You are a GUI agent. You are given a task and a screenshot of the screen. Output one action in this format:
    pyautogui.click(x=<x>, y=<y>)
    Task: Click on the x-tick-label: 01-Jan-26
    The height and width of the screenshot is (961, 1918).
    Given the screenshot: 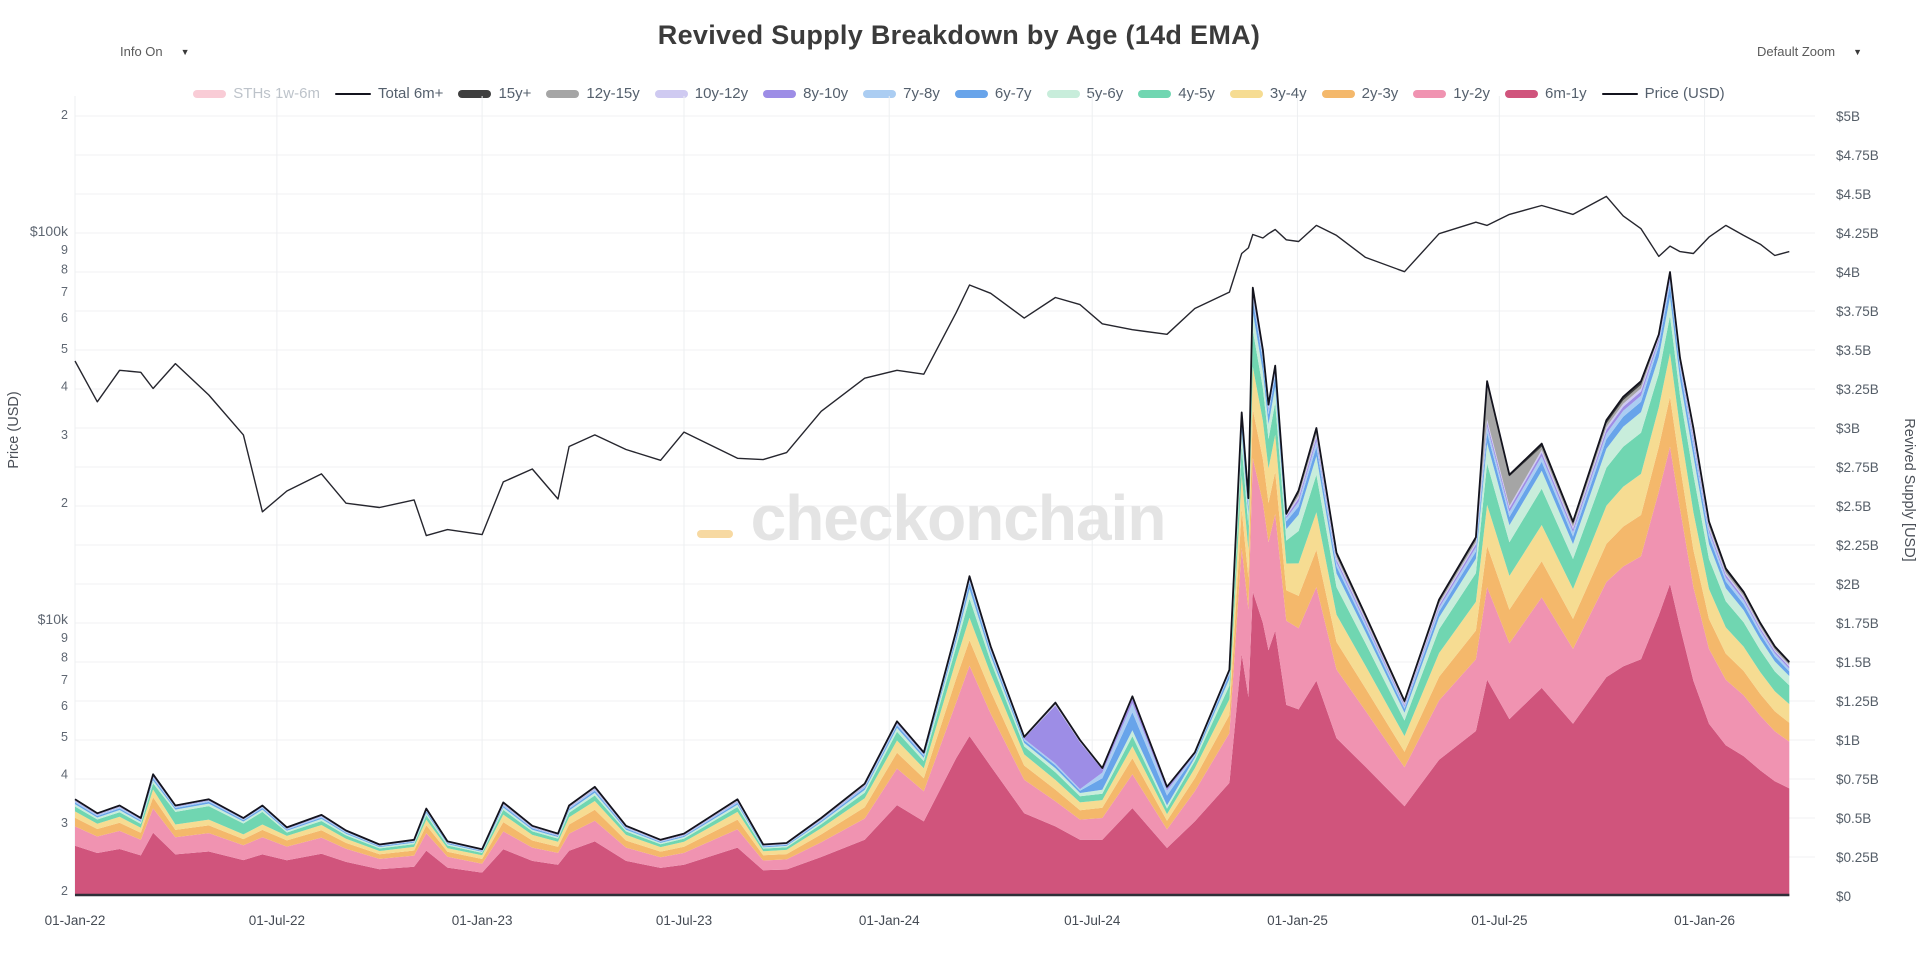 What is the action you would take?
    pyautogui.click(x=1704, y=920)
    